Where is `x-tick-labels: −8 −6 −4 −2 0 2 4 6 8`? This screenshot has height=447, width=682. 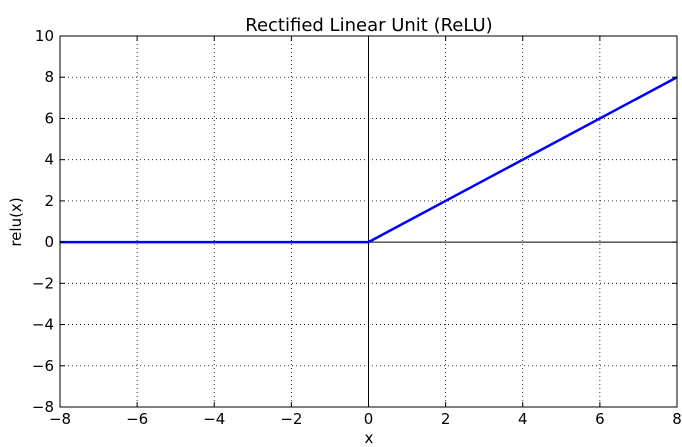
x-tick-labels: −8 −6 −4 −2 0 2 4 6 8 is located at coordinates (365, 419).